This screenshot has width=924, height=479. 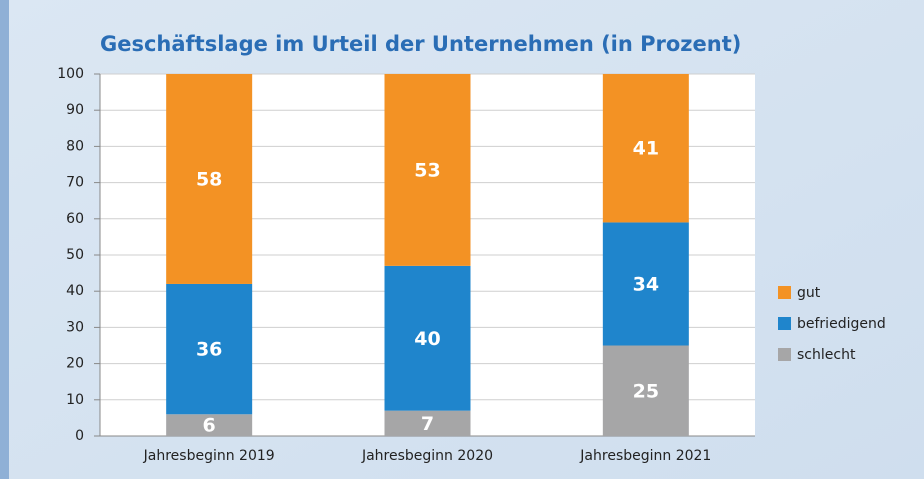 I want to click on data-label: 40, so click(x=427, y=339).